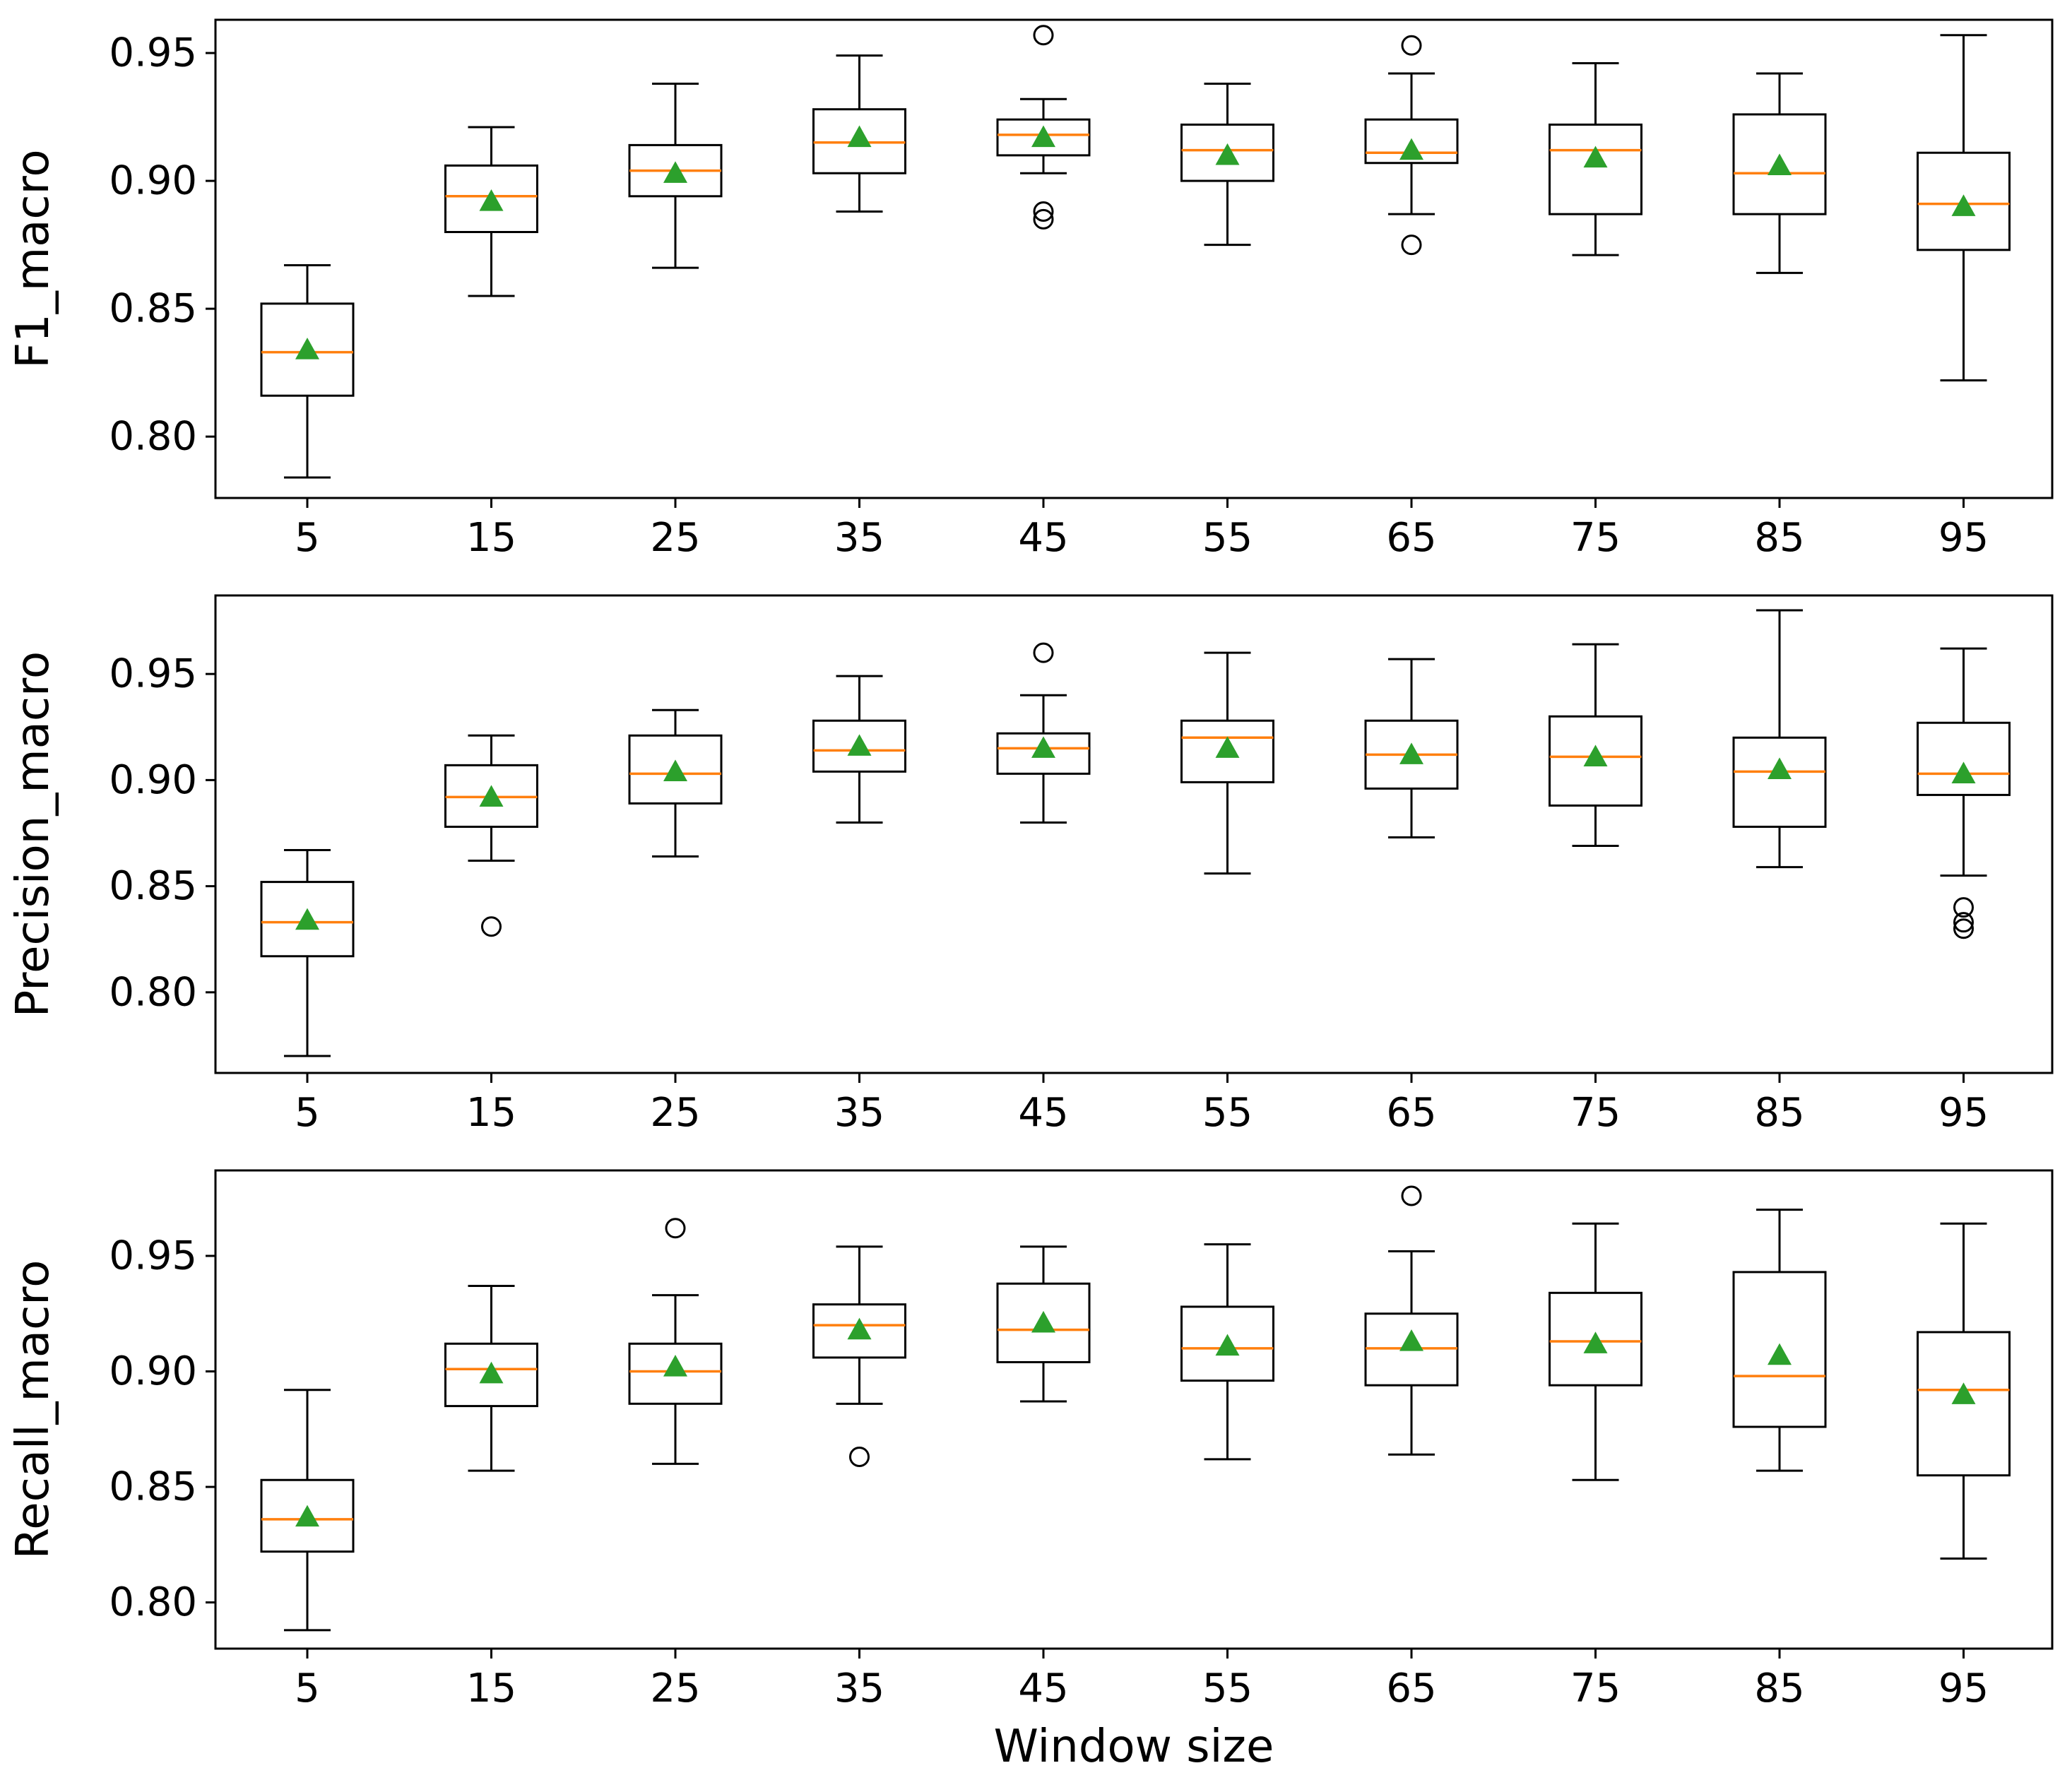  What do you see at coordinates (33, 1410) in the screenshot?
I see `y-axis-label: Recall_macro` at bounding box center [33, 1410].